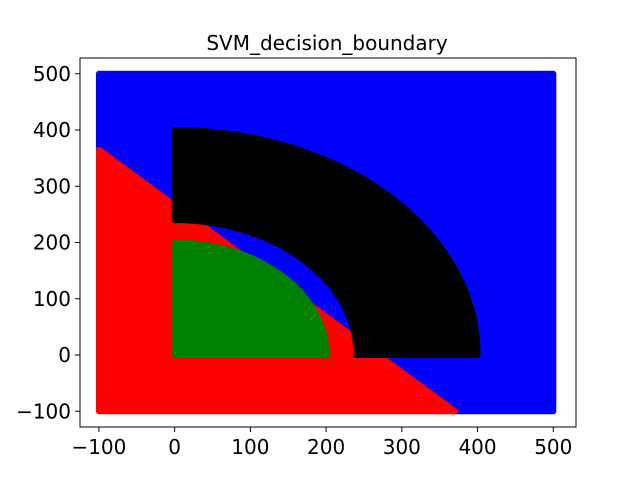  I want to click on y-tick-label: 500, so click(52, 74).